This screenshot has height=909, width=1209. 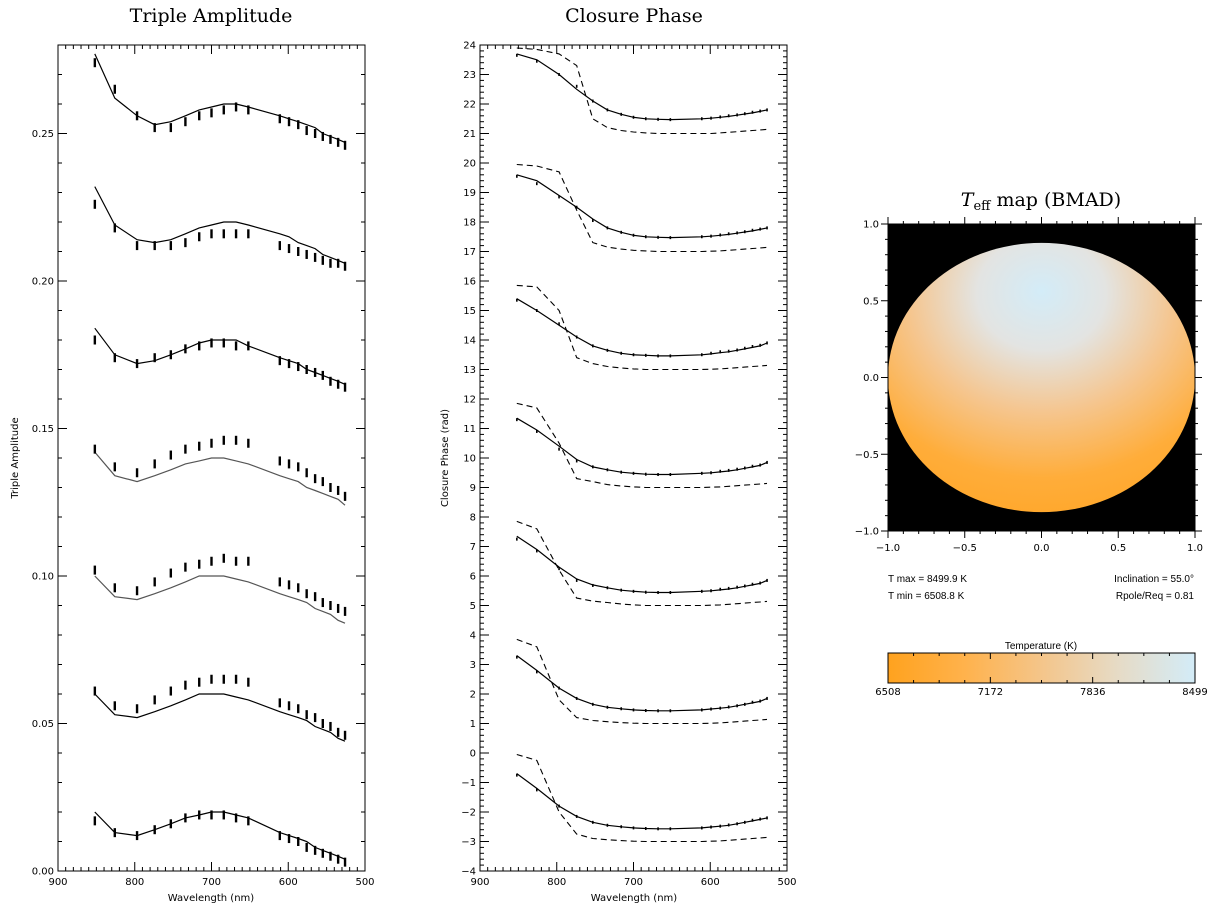 I want to click on colorbar-tick-label: 7836, so click(x=1092, y=692).